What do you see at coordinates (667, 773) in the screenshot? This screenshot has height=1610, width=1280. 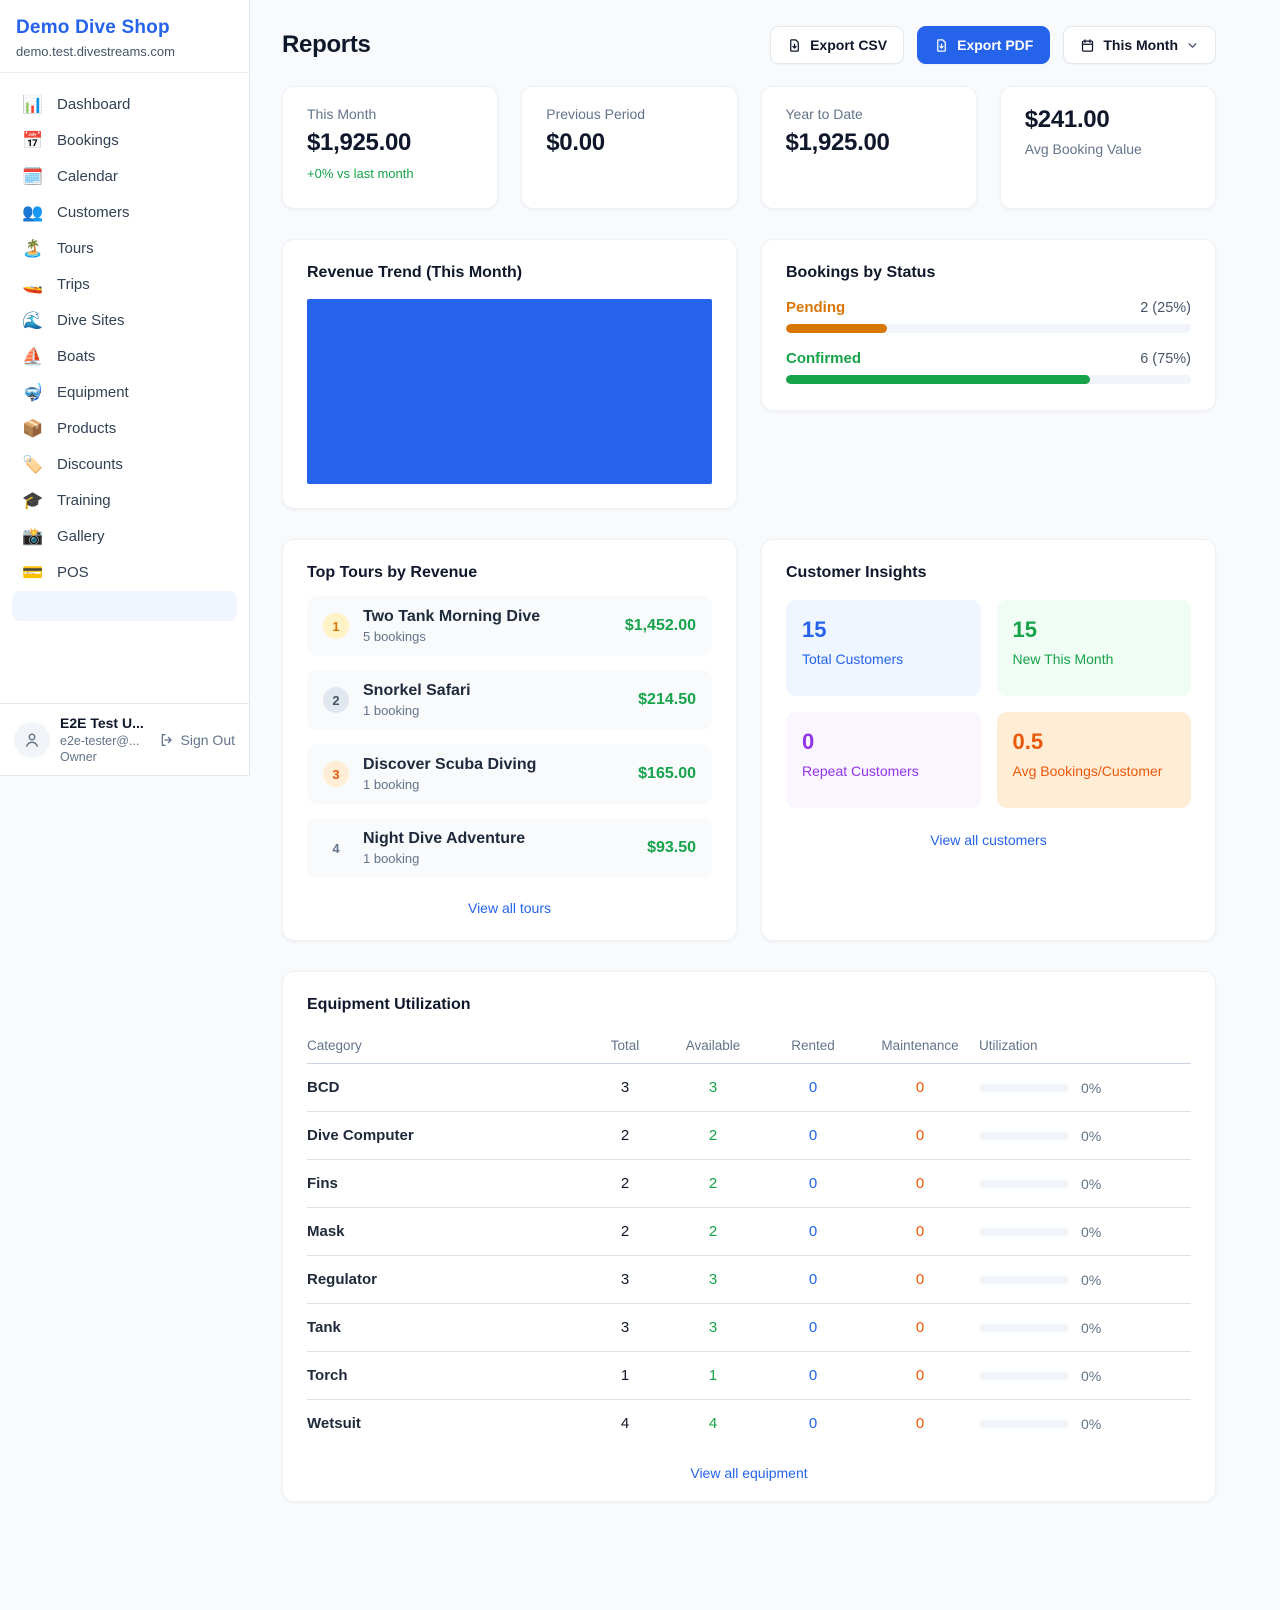 I see `tour-revenue: $165.00` at bounding box center [667, 773].